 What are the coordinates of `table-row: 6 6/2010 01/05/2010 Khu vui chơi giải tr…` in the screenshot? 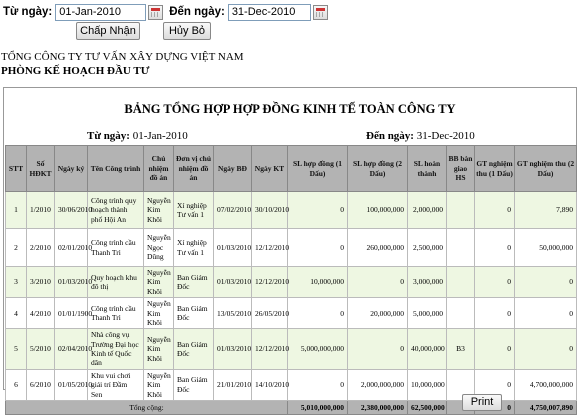 It's located at (291, 384).